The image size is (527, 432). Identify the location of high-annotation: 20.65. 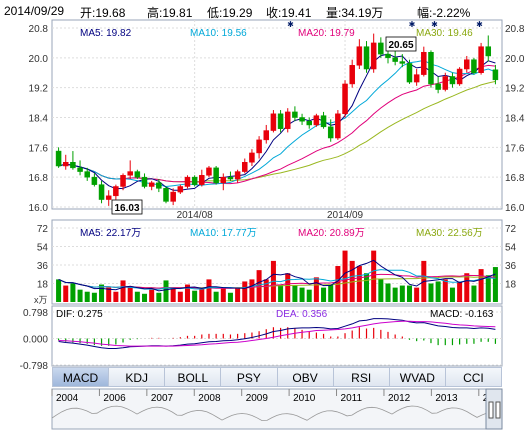
(400, 45).